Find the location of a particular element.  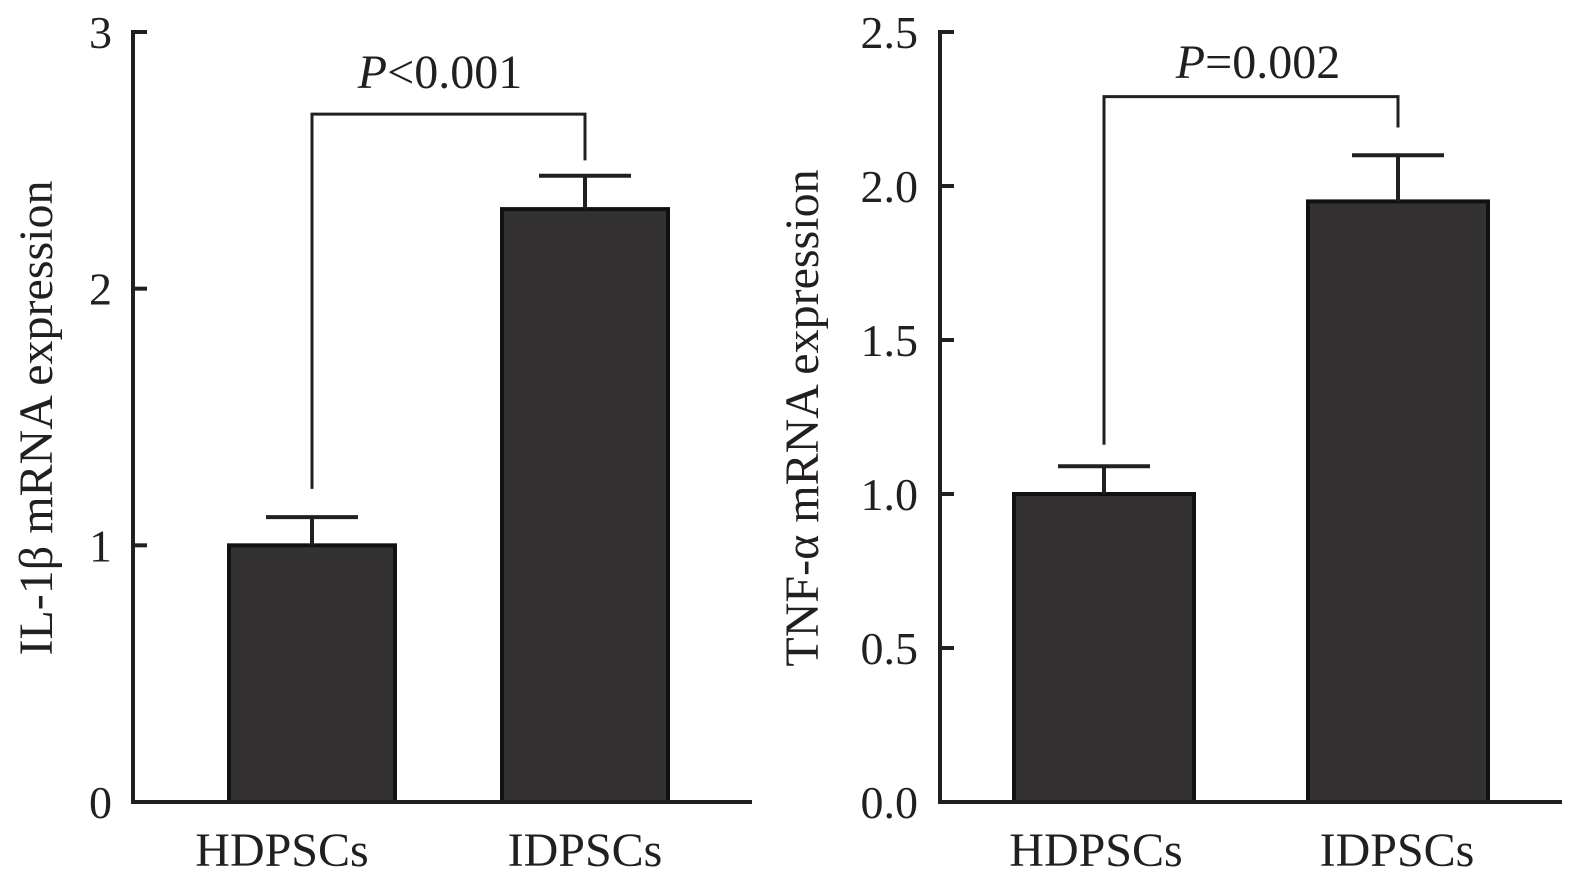

significance-label: P=0.002 is located at coordinates (1257, 62).